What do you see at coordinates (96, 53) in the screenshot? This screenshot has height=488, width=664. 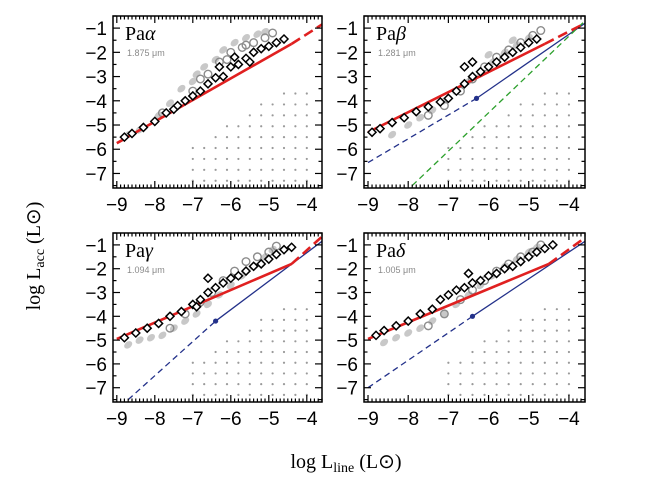 I see `y-tick-label: −2` at bounding box center [96, 53].